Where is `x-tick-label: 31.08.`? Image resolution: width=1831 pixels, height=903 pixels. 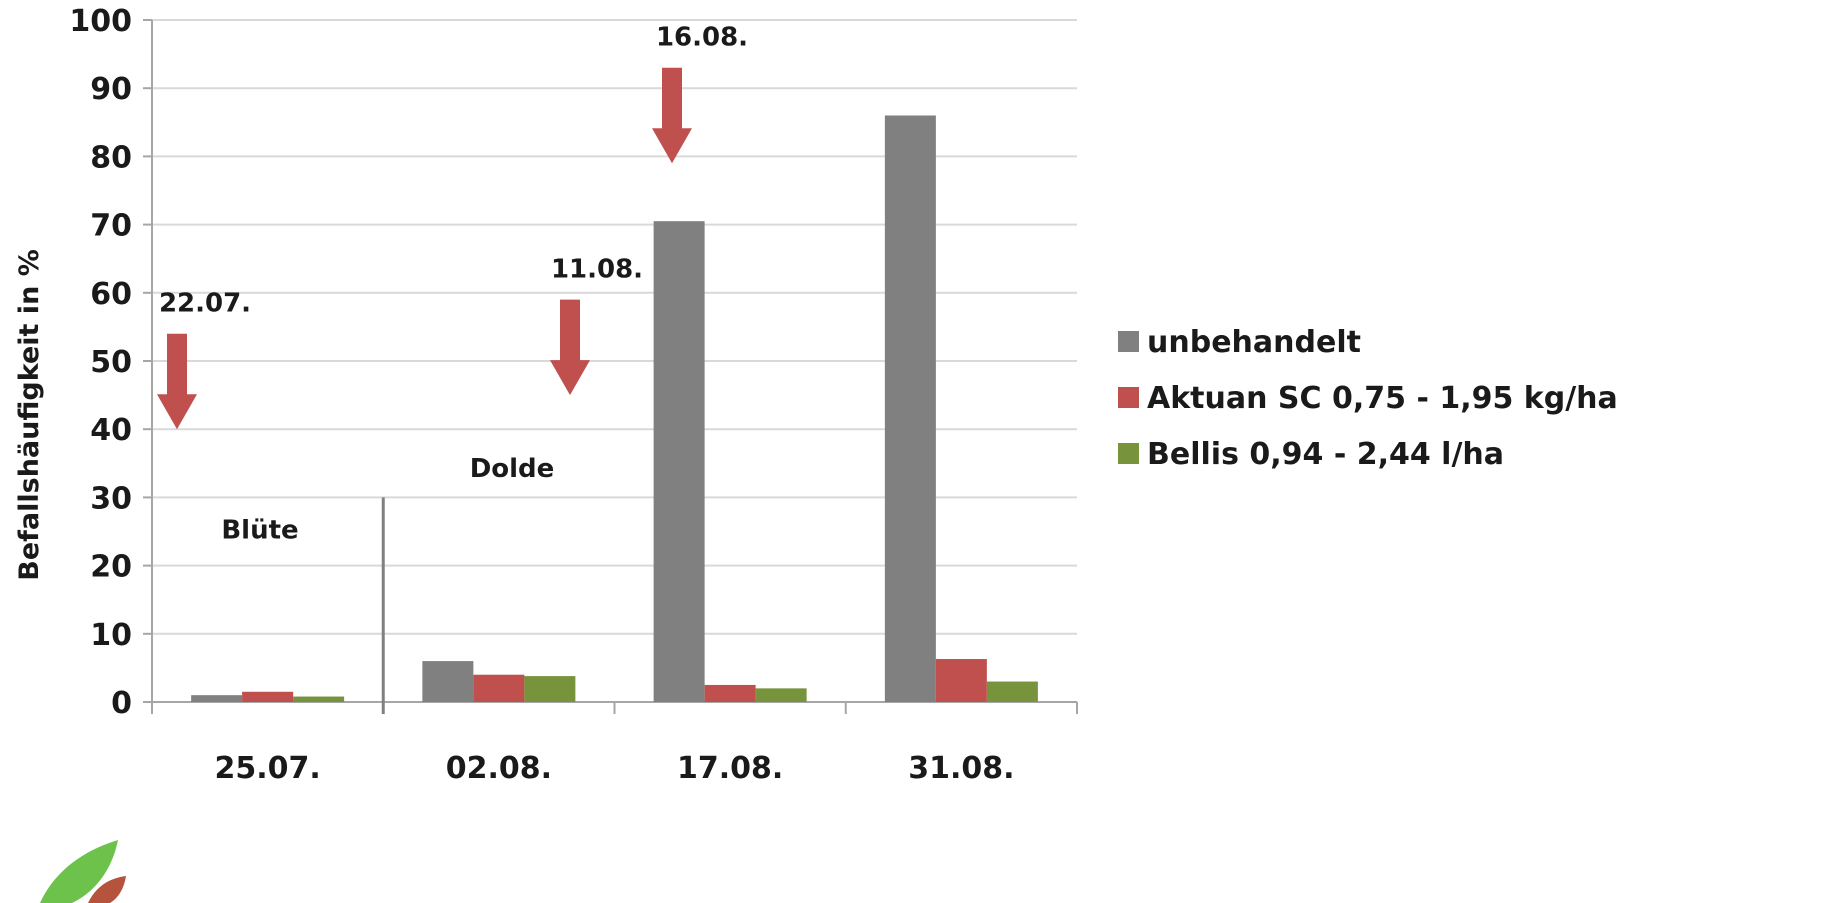
x-tick-label: 31.08. is located at coordinates (961, 768).